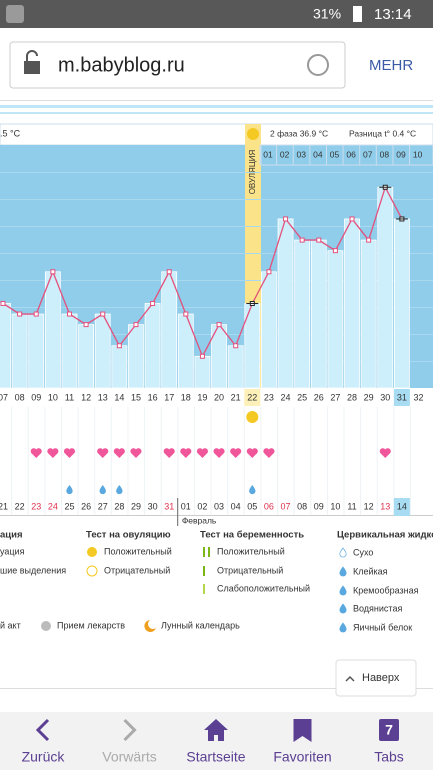 This screenshot has width=433, height=770. What do you see at coordinates (382, 133) in the screenshot?
I see `difference: Разница t° 0.4 °C` at bounding box center [382, 133].